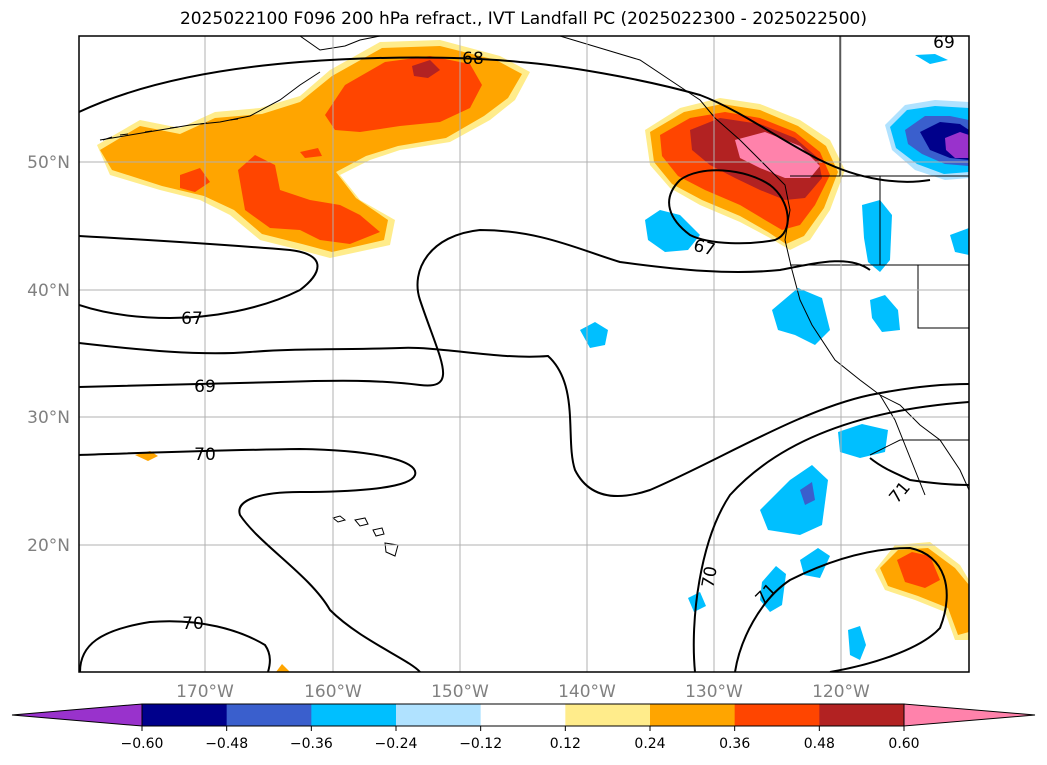 The width and height of the screenshot is (1047, 765). What do you see at coordinates (170, 129) in the screenshot?
I see `aleutian-islands` at bounding box center [170, 129].